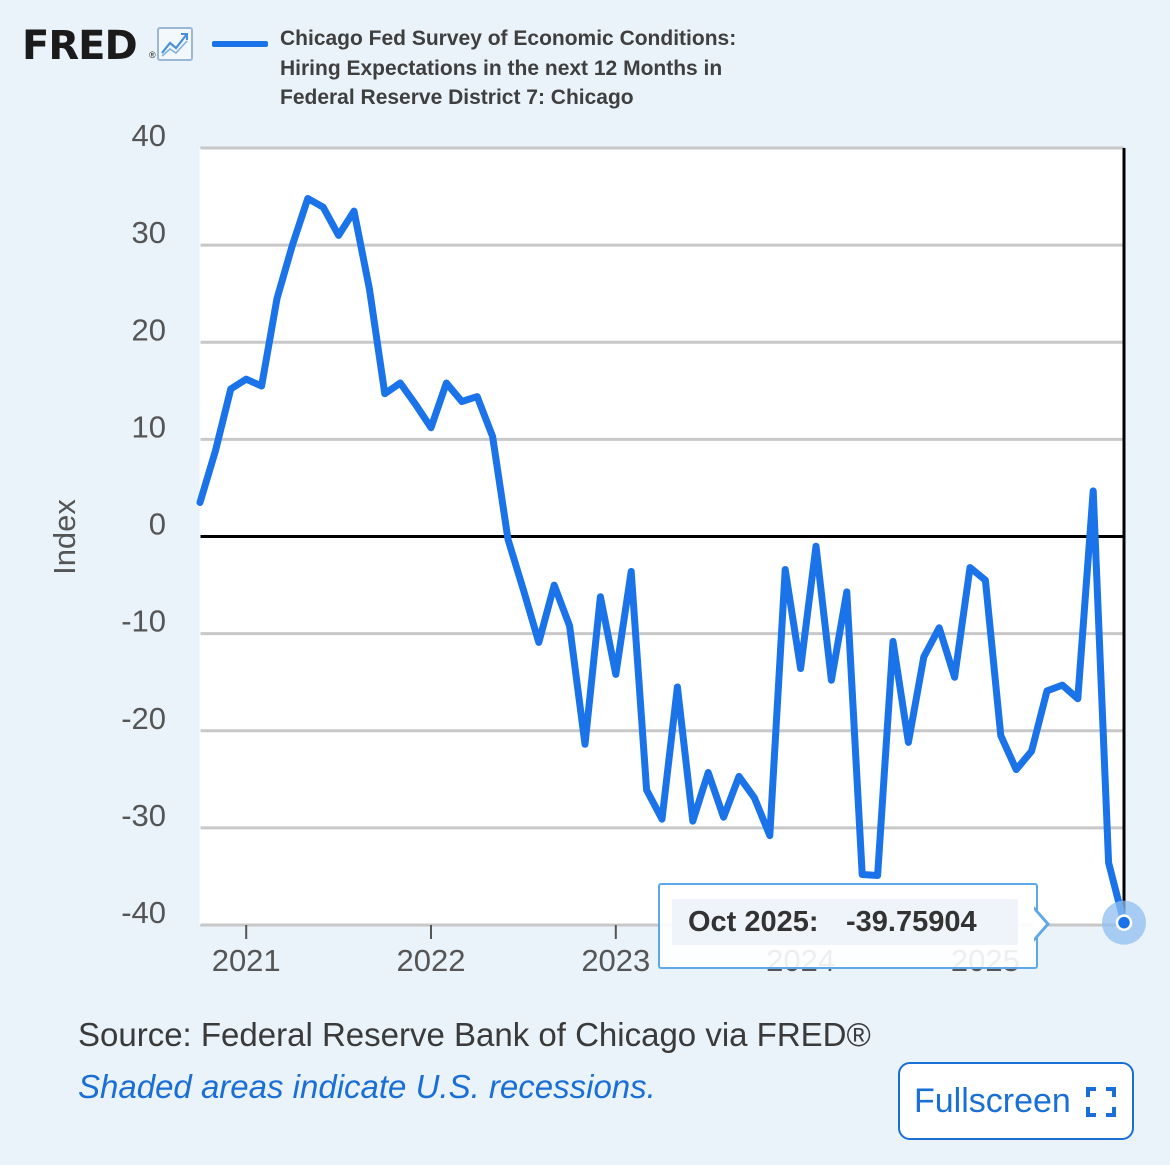 The height and width of the screenshot is (1165, 1170). What do you see at coordinates (845, 922) in the screenshot?
I see `tooltip-content: Oct 2025: -39.75904` at bounding box center [845, 922].